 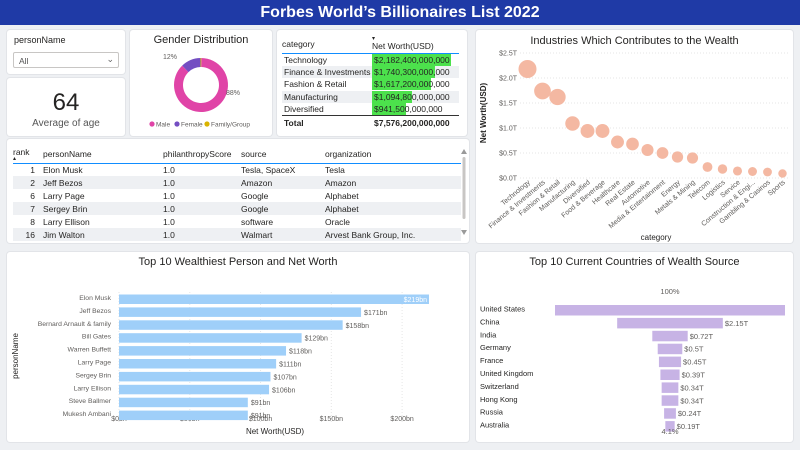 I want to click on data-label: $171bn, so click(x=375, y=313).